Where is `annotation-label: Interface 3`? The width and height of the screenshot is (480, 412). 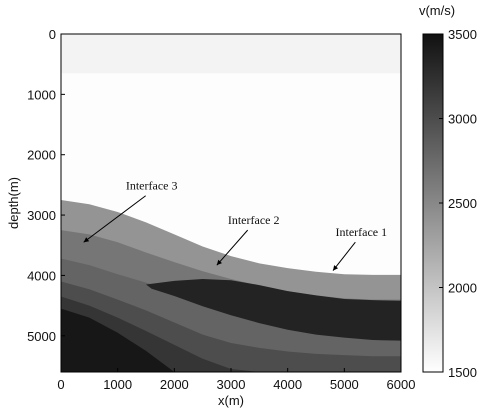 annotation-label: Interface 3 is located at coordinates (152, 186).